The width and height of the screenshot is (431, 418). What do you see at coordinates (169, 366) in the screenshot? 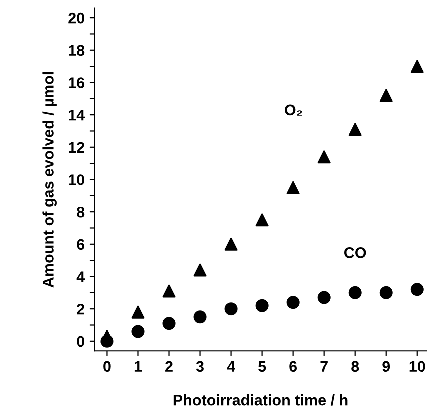
I see `x-tick-label: 2` at bounding box center [169, 366].